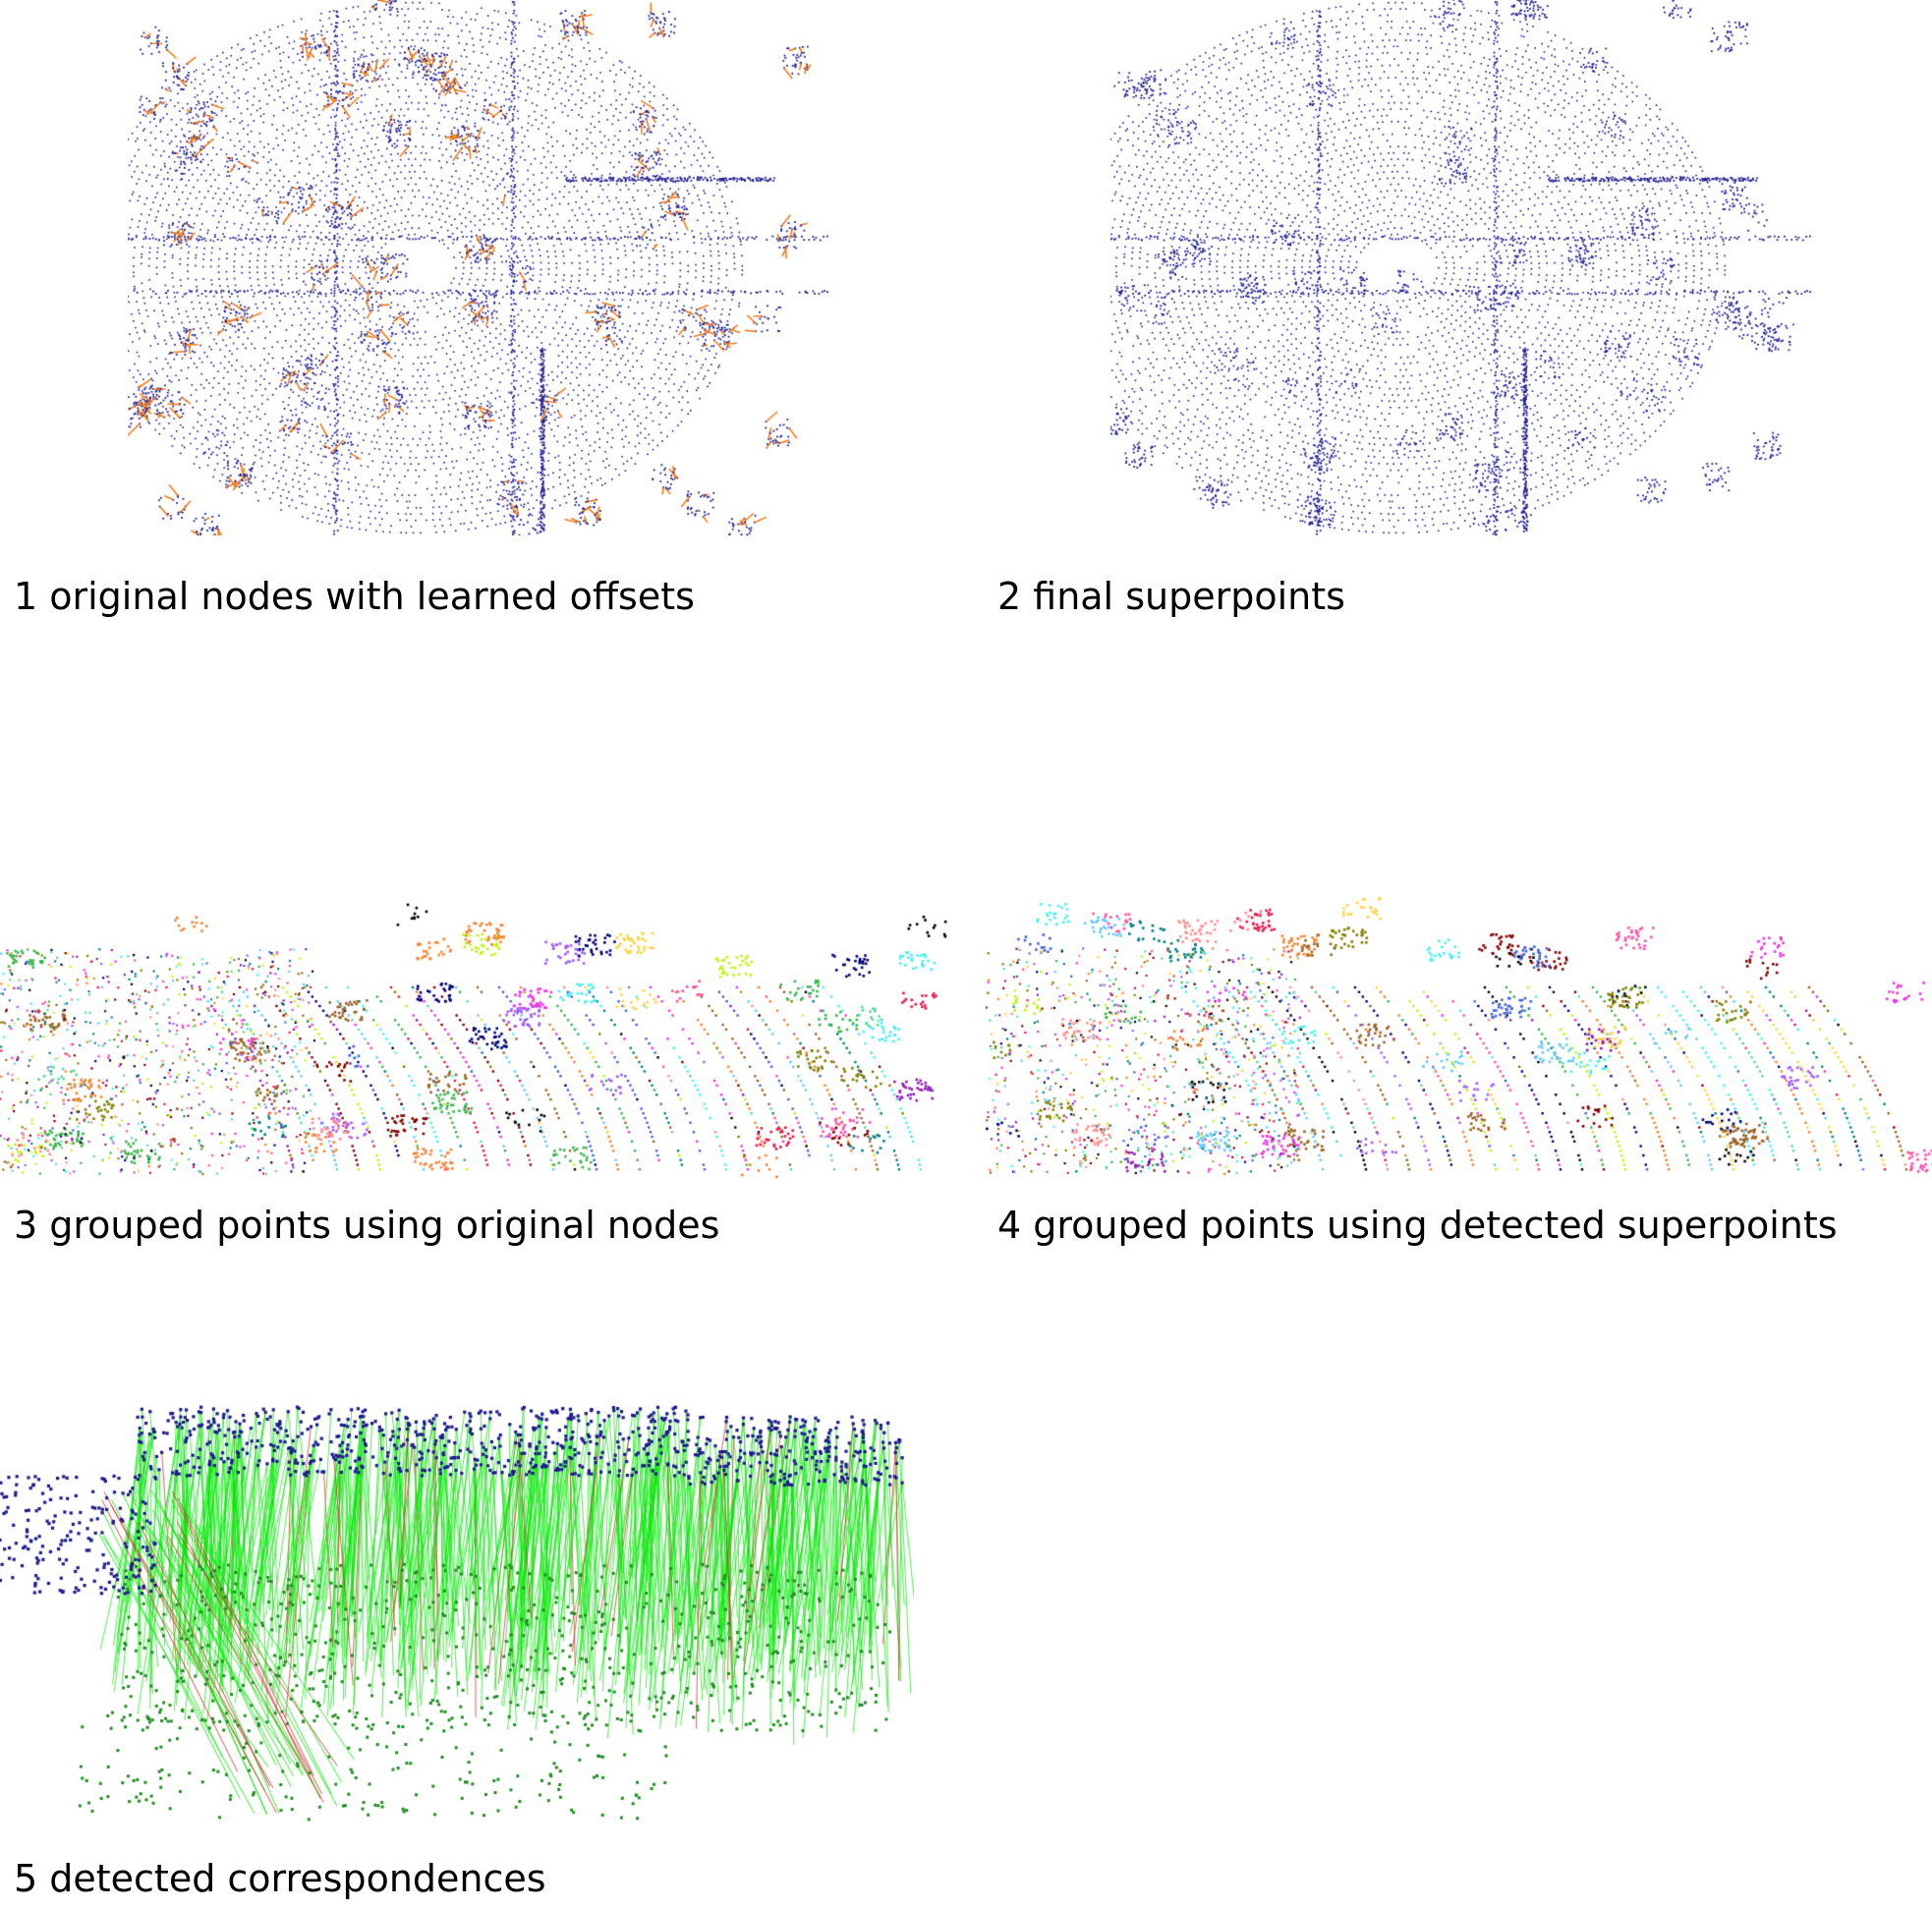 This screenshot has width=1932, height=1909. I want to click on caption-correspondences: 5 detected correspondences, so click(280, 1878).